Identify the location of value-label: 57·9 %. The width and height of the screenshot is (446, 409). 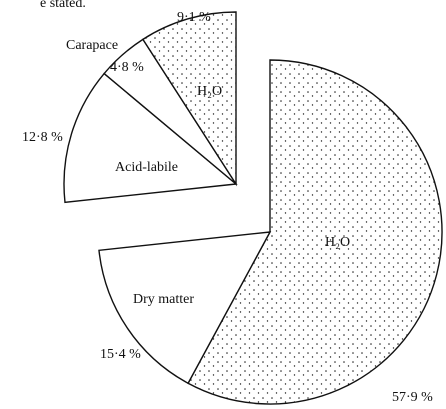
(412, 397).